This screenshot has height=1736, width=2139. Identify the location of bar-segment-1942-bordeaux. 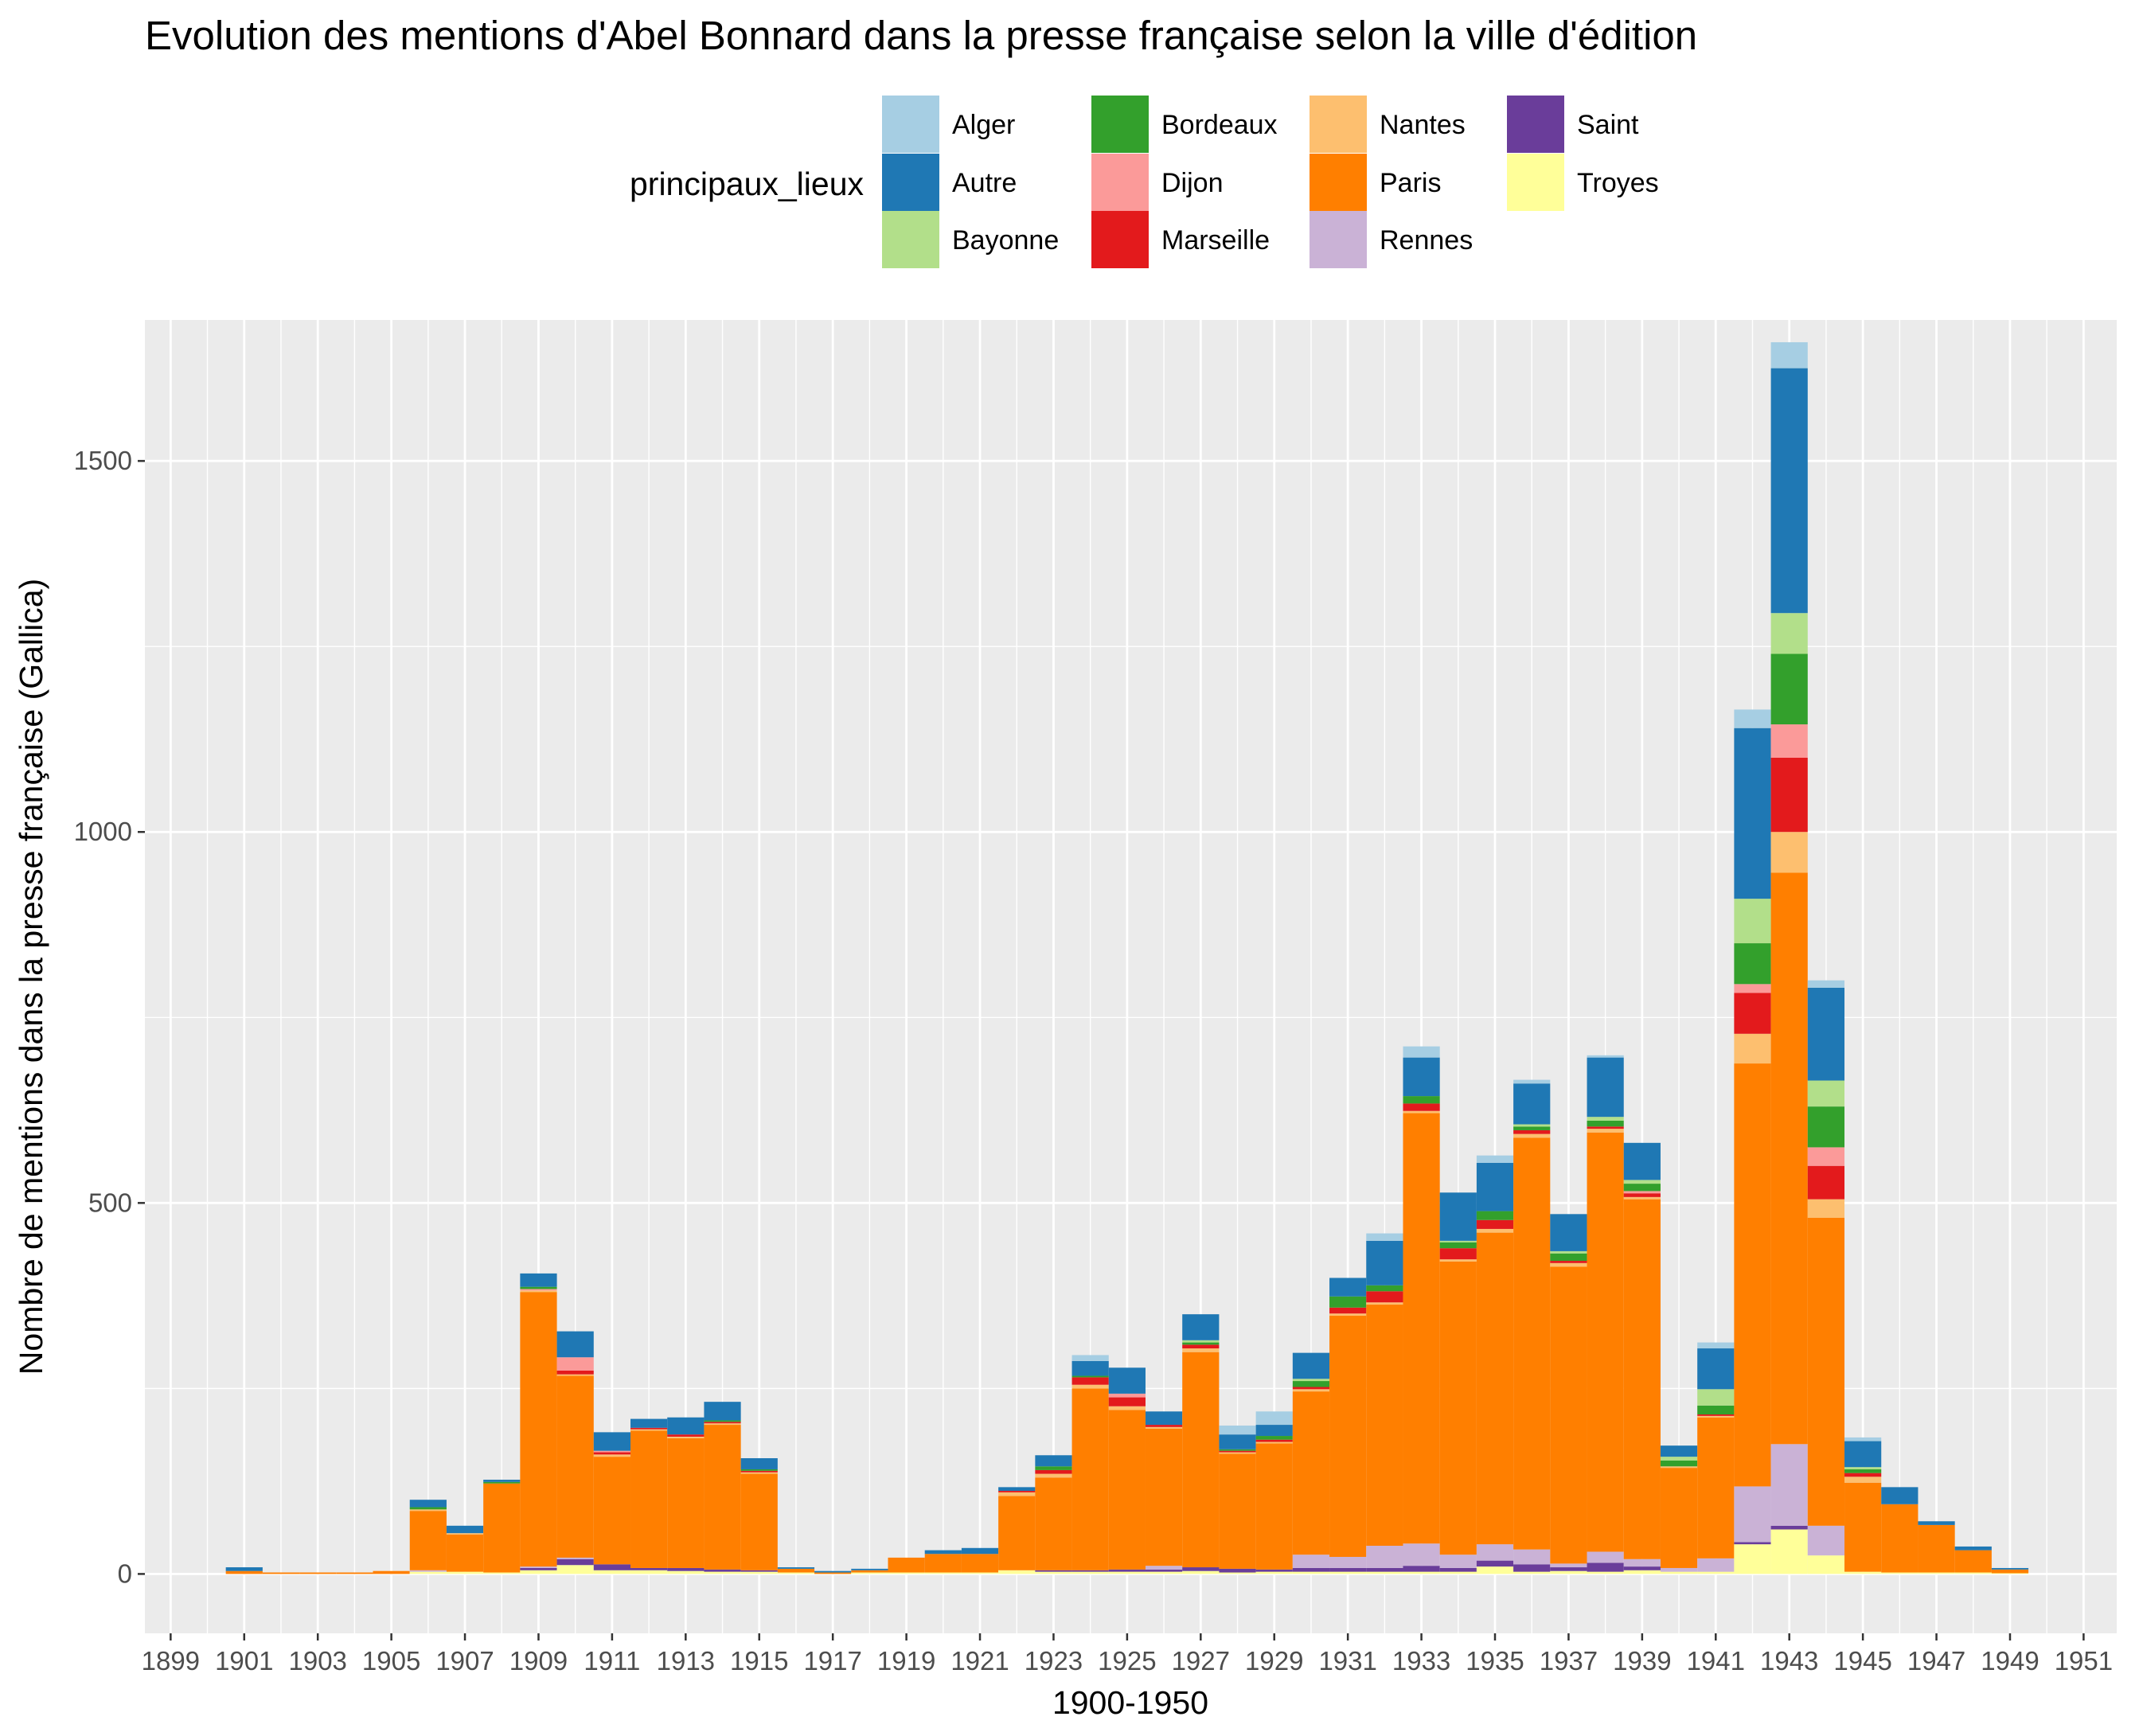
(1752, 963).